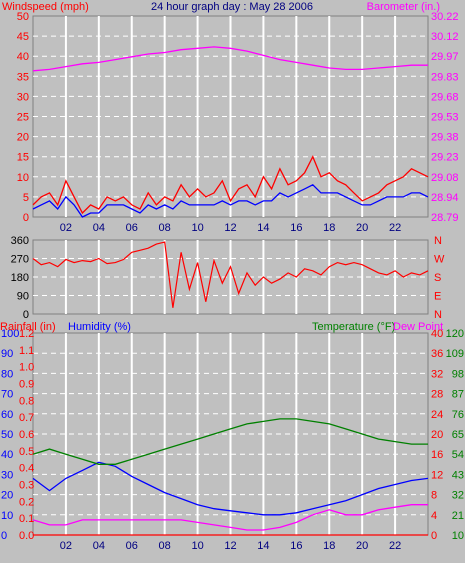  Describe the element at coordinates (437, 297) in the screenshot. I see `compass-label: E` at that location.